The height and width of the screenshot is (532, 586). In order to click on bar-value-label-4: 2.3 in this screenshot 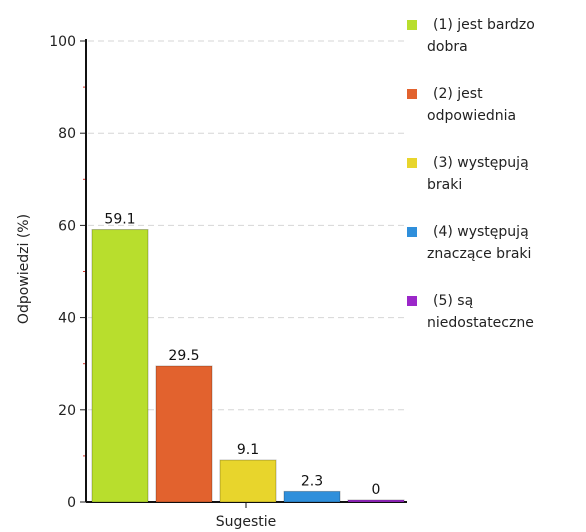, I will do `click(312, 481)`.